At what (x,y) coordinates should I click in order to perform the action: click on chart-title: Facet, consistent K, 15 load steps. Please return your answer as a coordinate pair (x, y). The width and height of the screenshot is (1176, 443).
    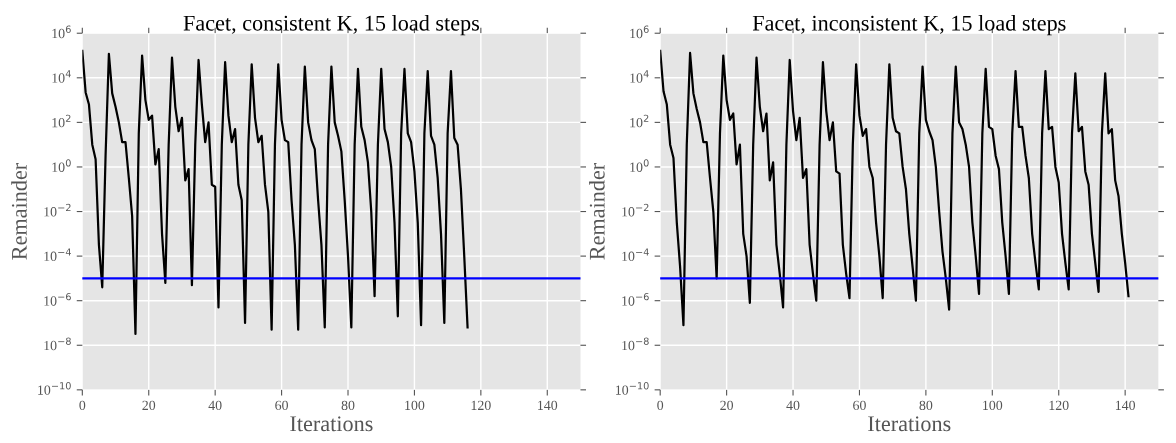
    Looking at the image, I should click on (331, 25).